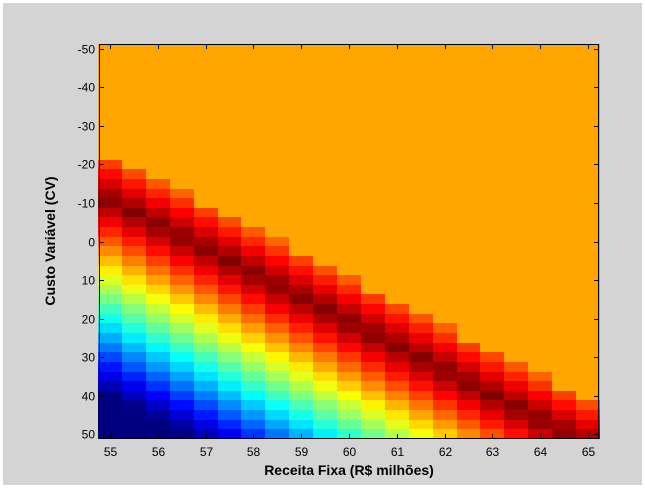 The width and height of the screenshot is (645, 488). I want to click on y-tick-label: -10, so click(87, 204).